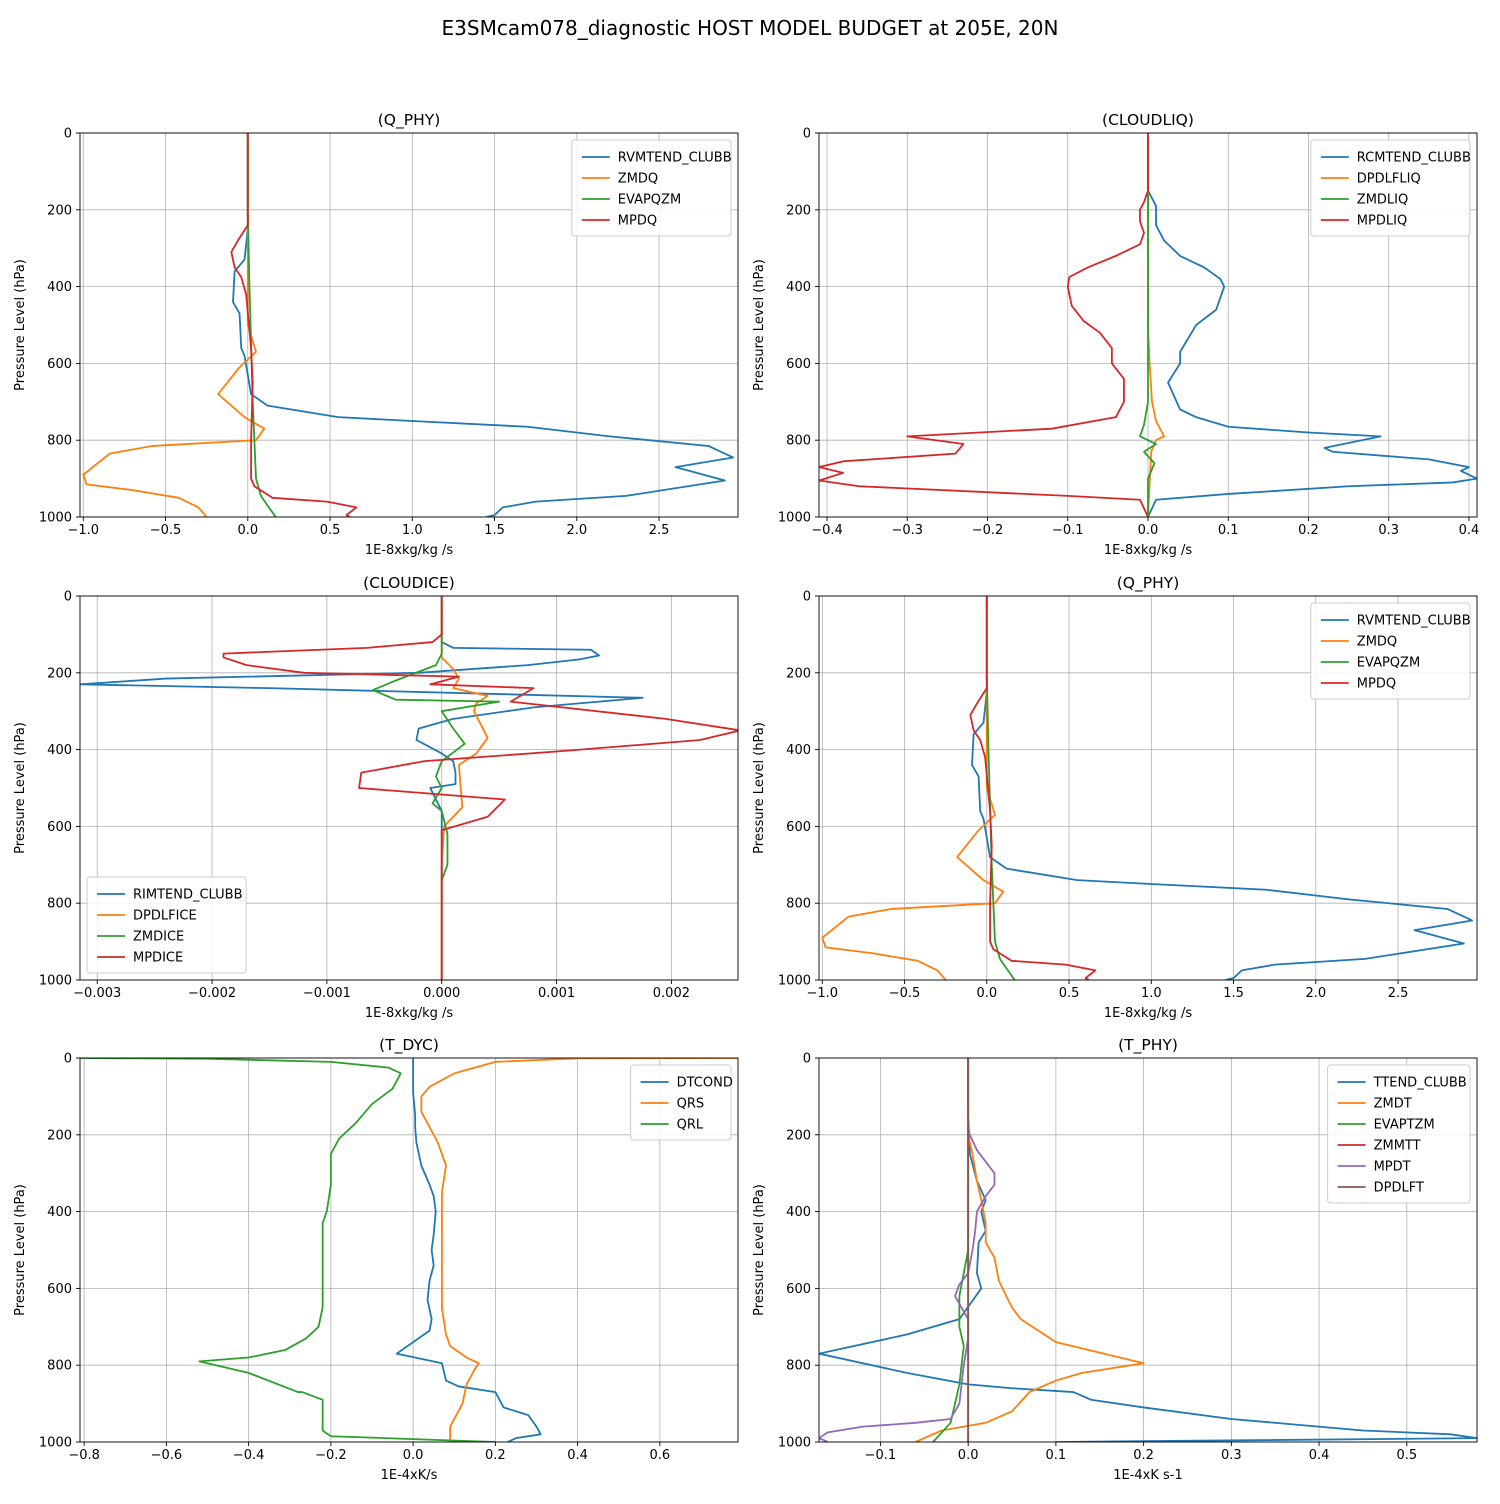  Describe the element at coordinates (1393, 1104) in the screenshot. I see `legend-label: ZMDT` at that location.